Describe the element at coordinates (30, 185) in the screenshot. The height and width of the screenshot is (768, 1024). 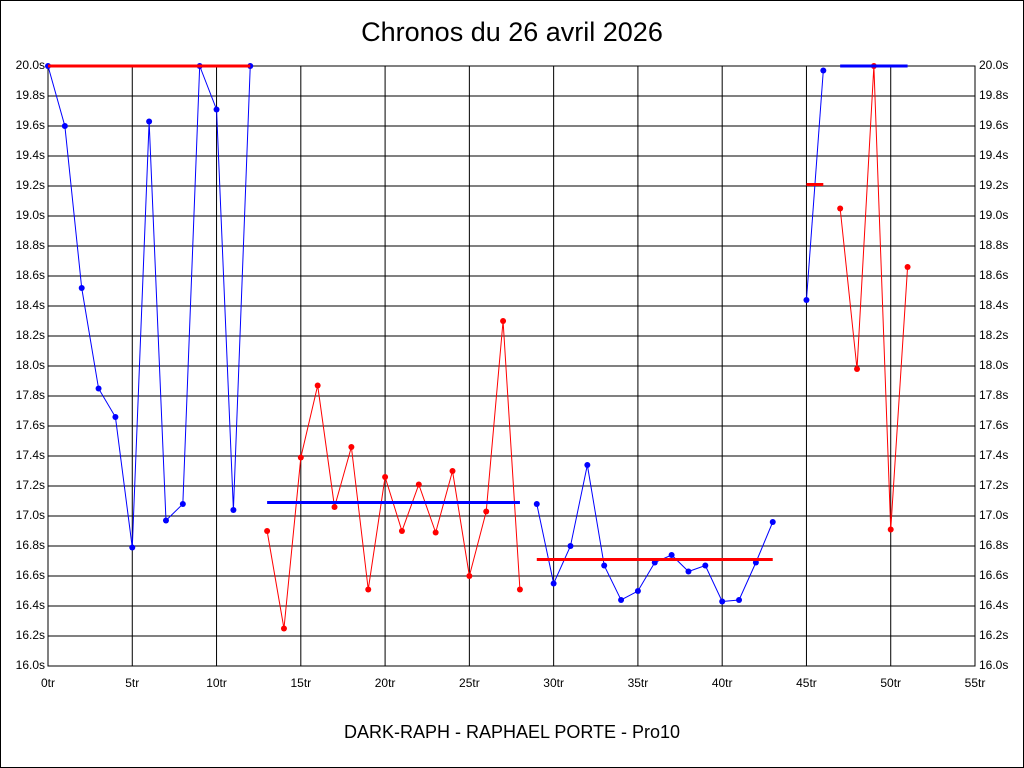
I see `y-tick-label: 19.2s` at that location.